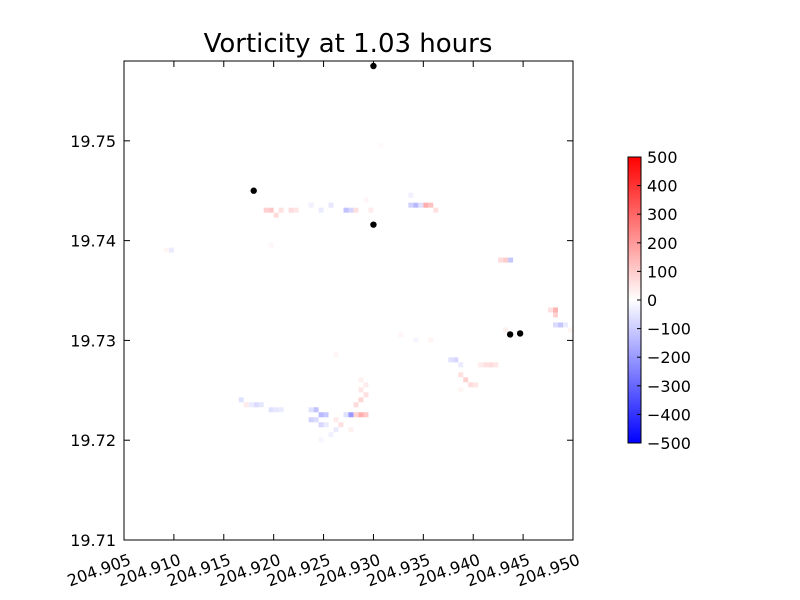 The image size is (800, 600). I want to click on y-tick-label: 19.73, so click(93, 340).